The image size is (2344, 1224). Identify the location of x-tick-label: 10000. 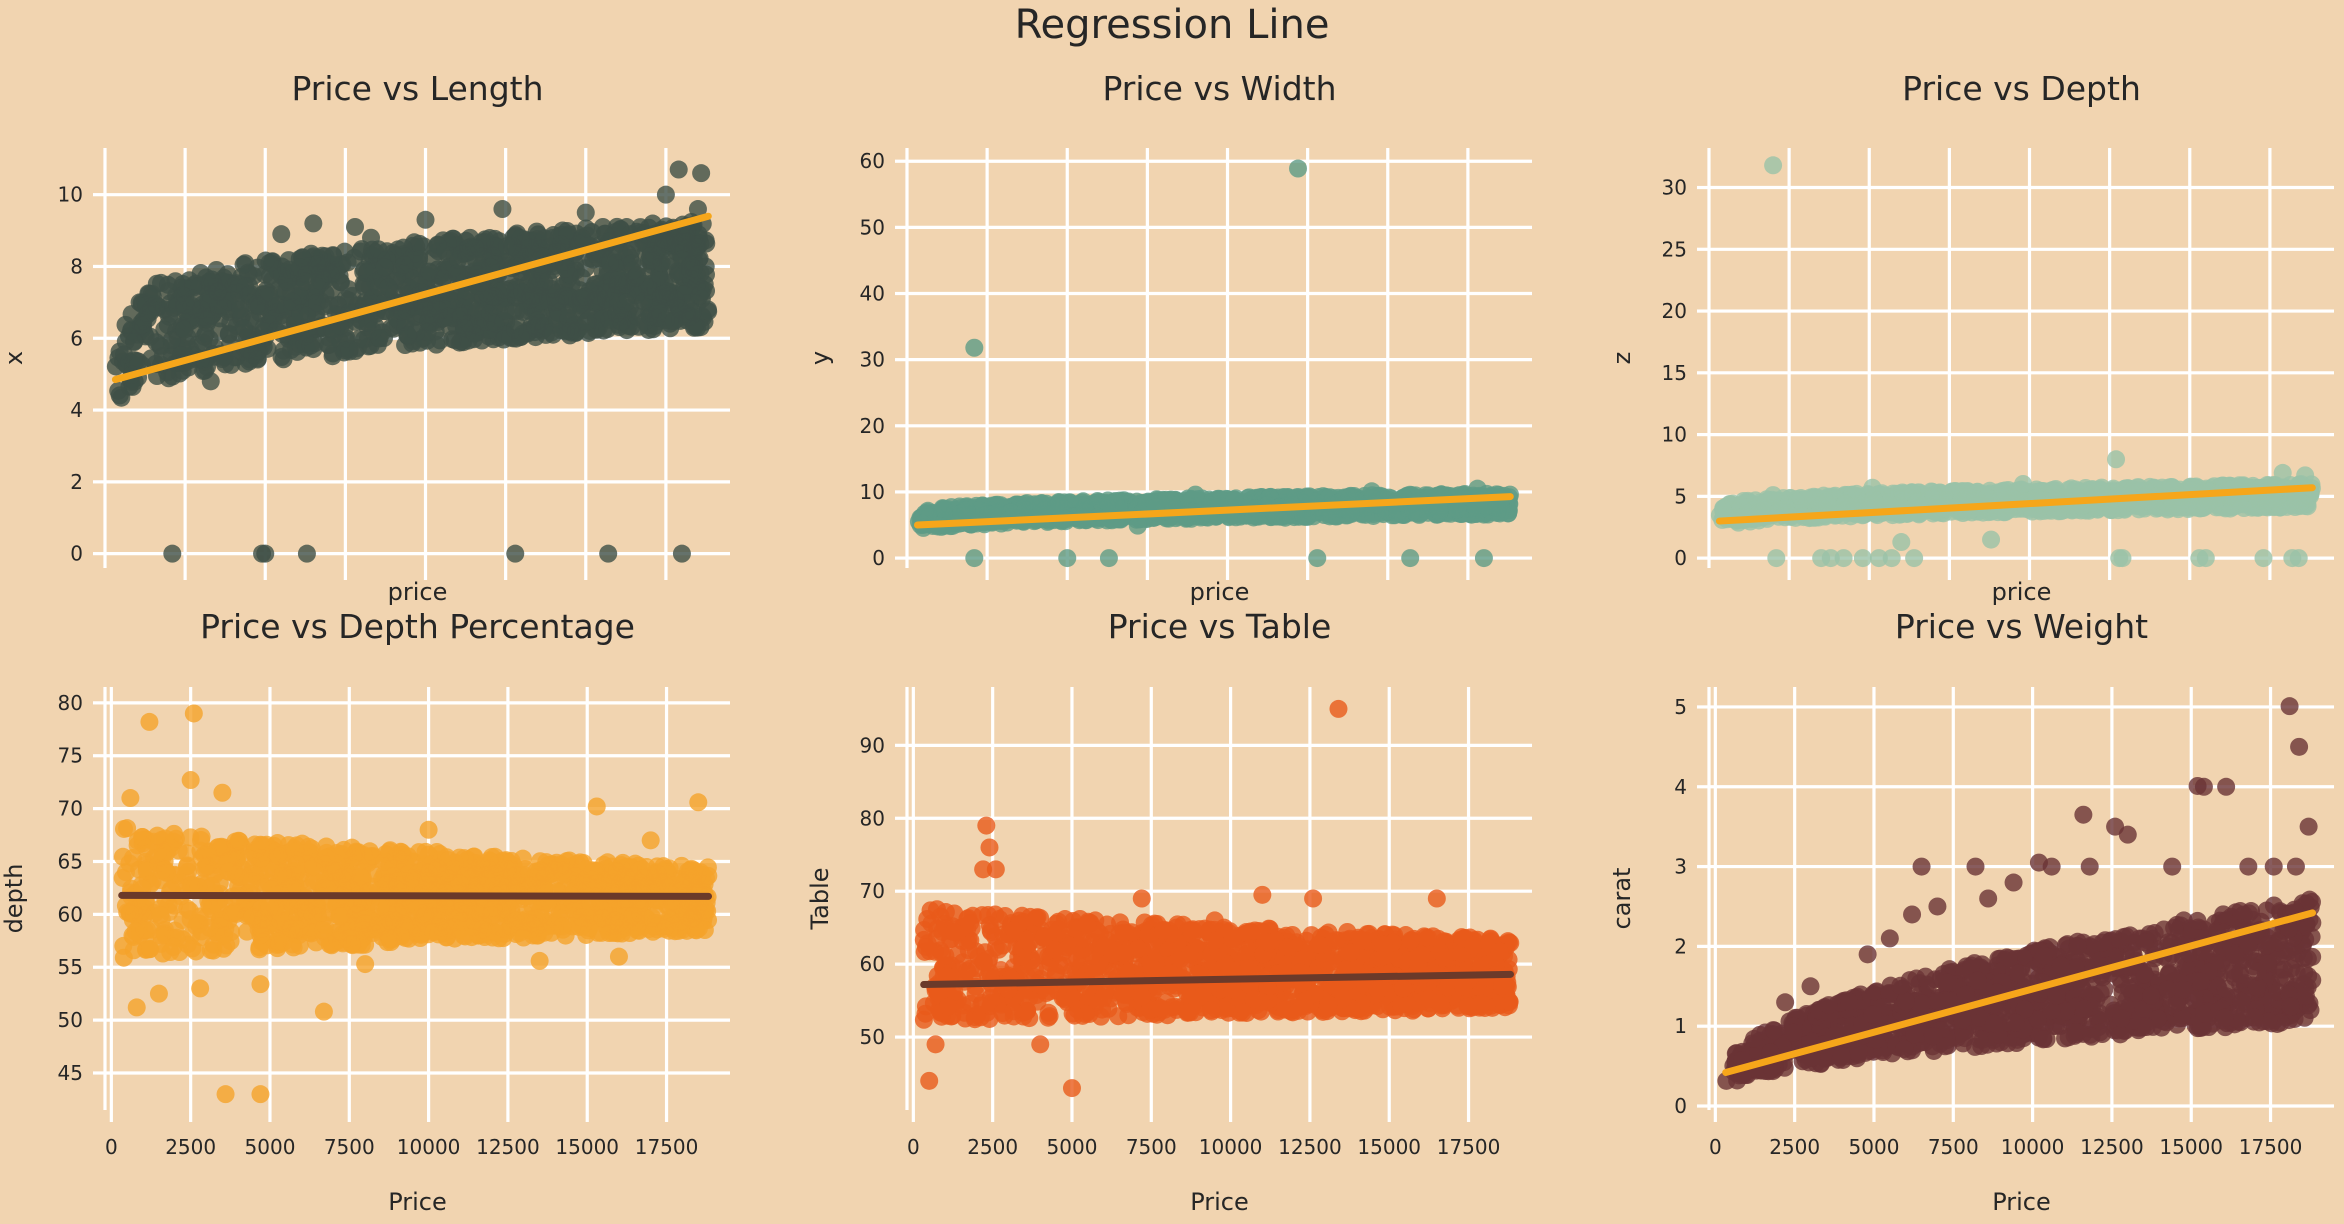
(429, 1147).